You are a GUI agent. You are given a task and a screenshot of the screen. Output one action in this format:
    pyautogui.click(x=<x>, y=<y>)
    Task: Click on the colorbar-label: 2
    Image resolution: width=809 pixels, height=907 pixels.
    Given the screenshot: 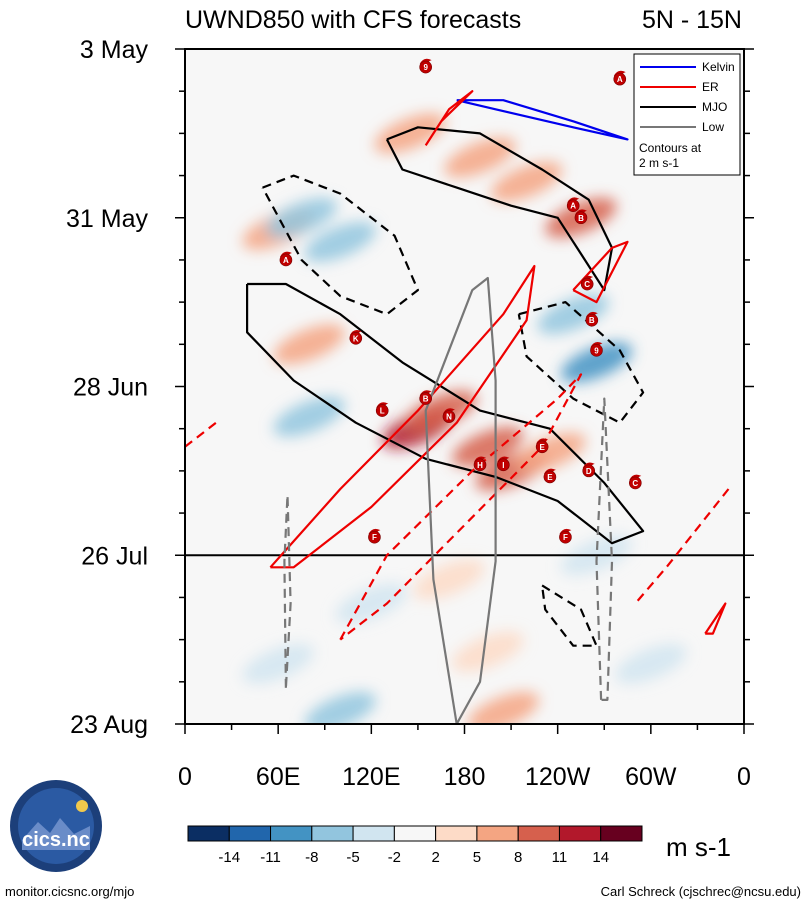 What is the action you would take?
    pyautogui.click(x=435, y=857)
    